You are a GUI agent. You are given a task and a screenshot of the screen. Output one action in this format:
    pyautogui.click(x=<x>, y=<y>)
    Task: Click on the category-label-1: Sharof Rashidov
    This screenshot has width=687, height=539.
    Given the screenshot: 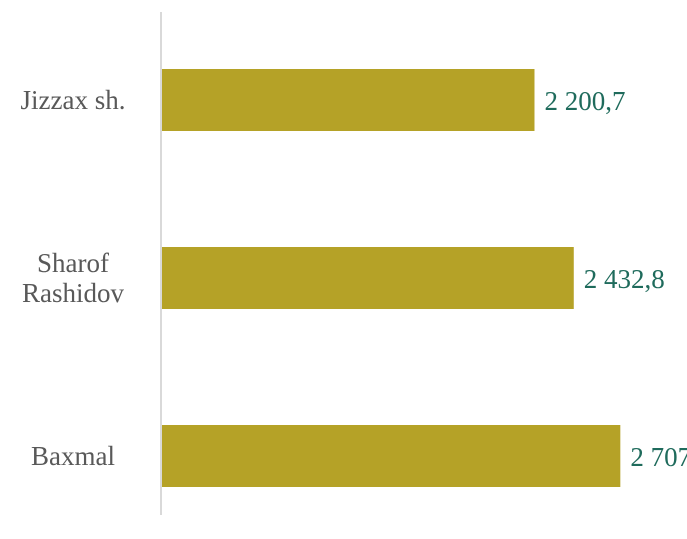 What is the action you would take?
    pyautogui.click(x=73, y=278)
    